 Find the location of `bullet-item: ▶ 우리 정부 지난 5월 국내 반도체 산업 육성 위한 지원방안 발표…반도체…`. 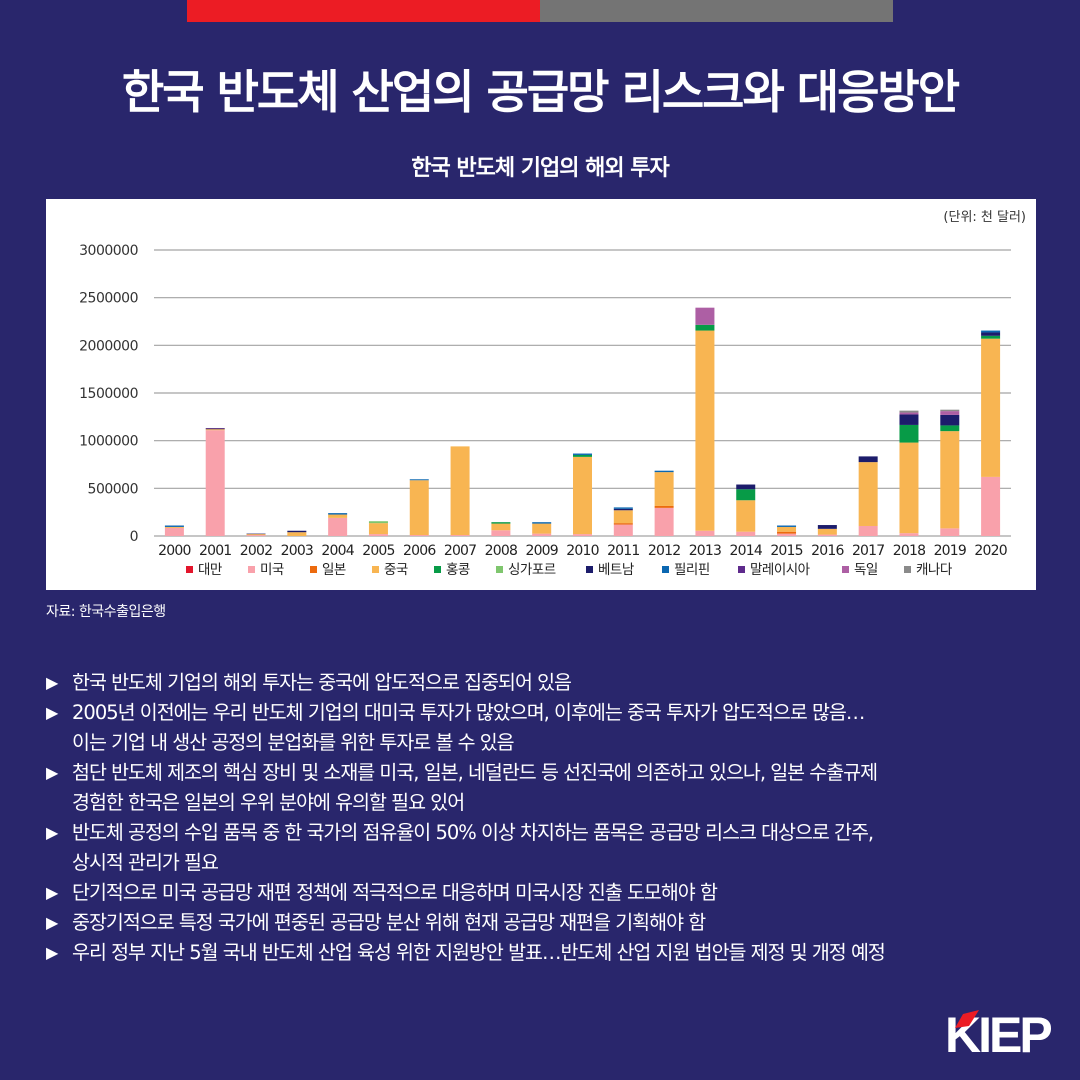

bullet-item: ▶ 우리 정부 지난 5월 국내 반도체 산업 육성 위한 지원방안 발표…반도체… is located at coordinates (546, 953).